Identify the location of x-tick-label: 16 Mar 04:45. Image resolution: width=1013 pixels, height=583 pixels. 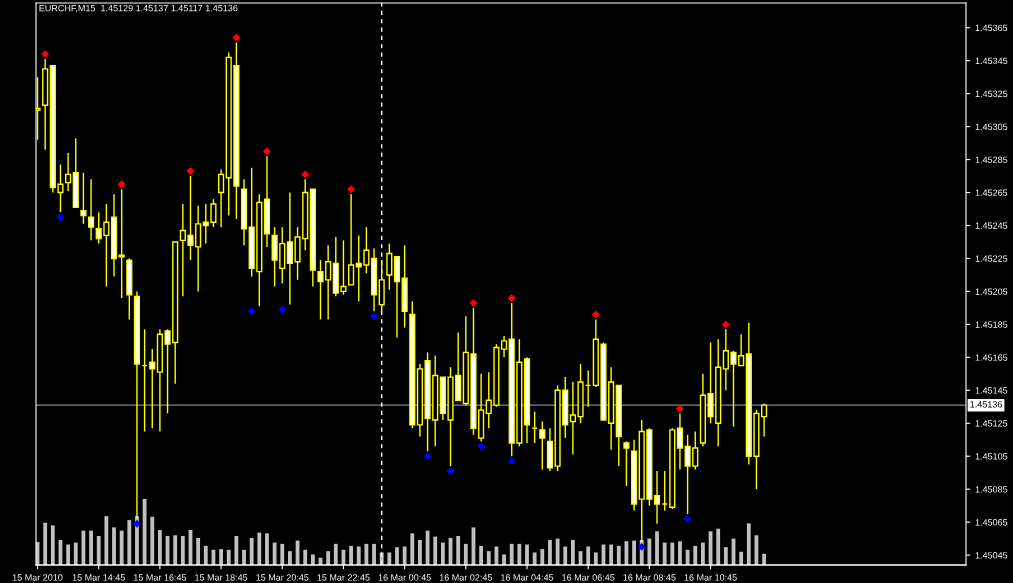
(527, 577).